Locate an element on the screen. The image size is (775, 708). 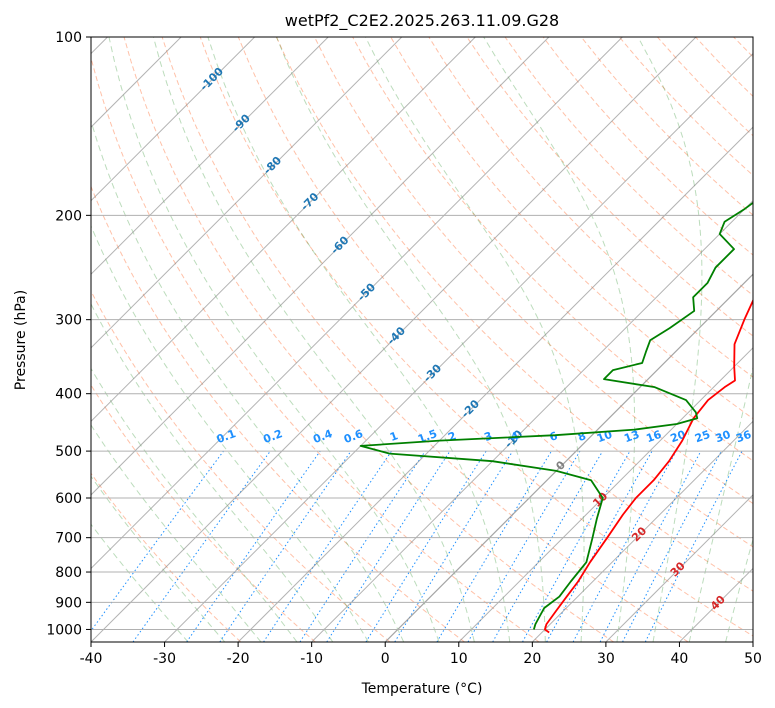
mixing-ratio-label: 3 is located at coordinates (488, 436).